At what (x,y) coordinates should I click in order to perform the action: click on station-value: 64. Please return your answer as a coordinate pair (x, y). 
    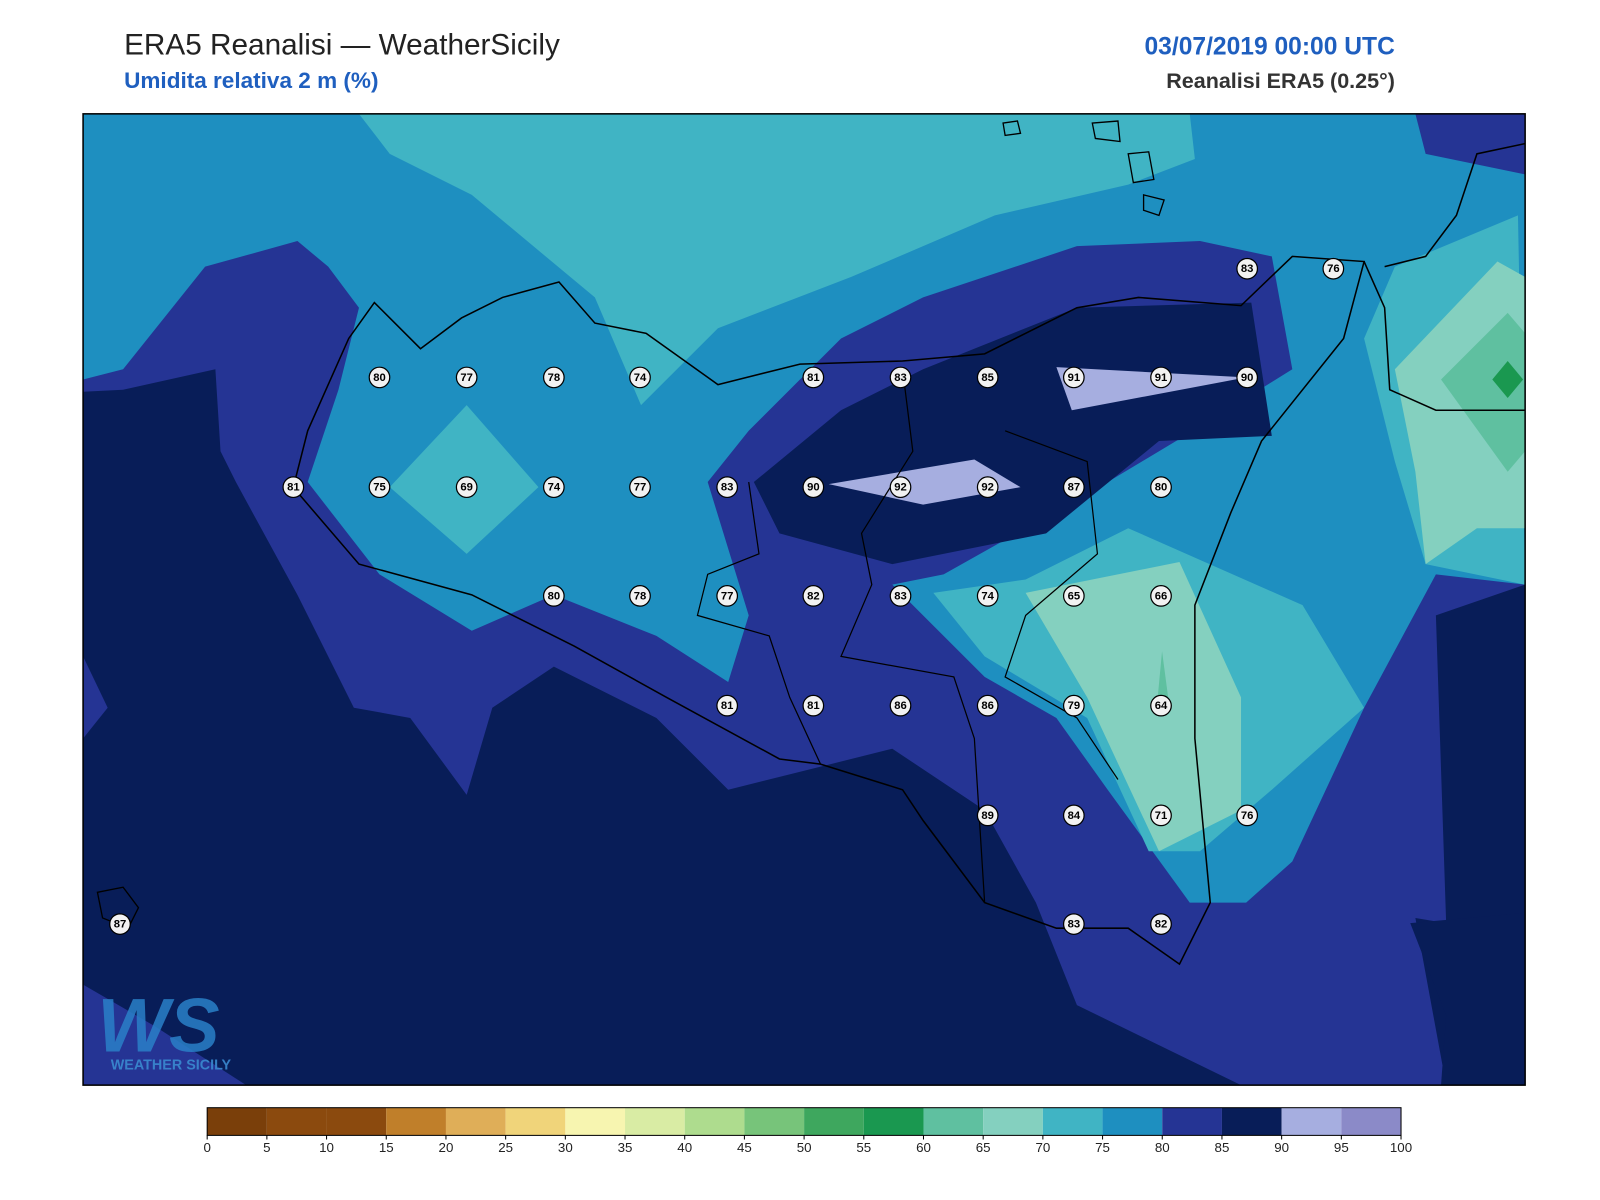
    Looking at the image, I should click on (1161, 706).